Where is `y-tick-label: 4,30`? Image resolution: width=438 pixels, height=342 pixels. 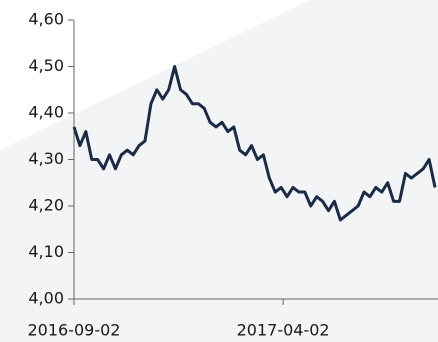 y-tick-label: 4,30 is located at coordinates (46, 158).